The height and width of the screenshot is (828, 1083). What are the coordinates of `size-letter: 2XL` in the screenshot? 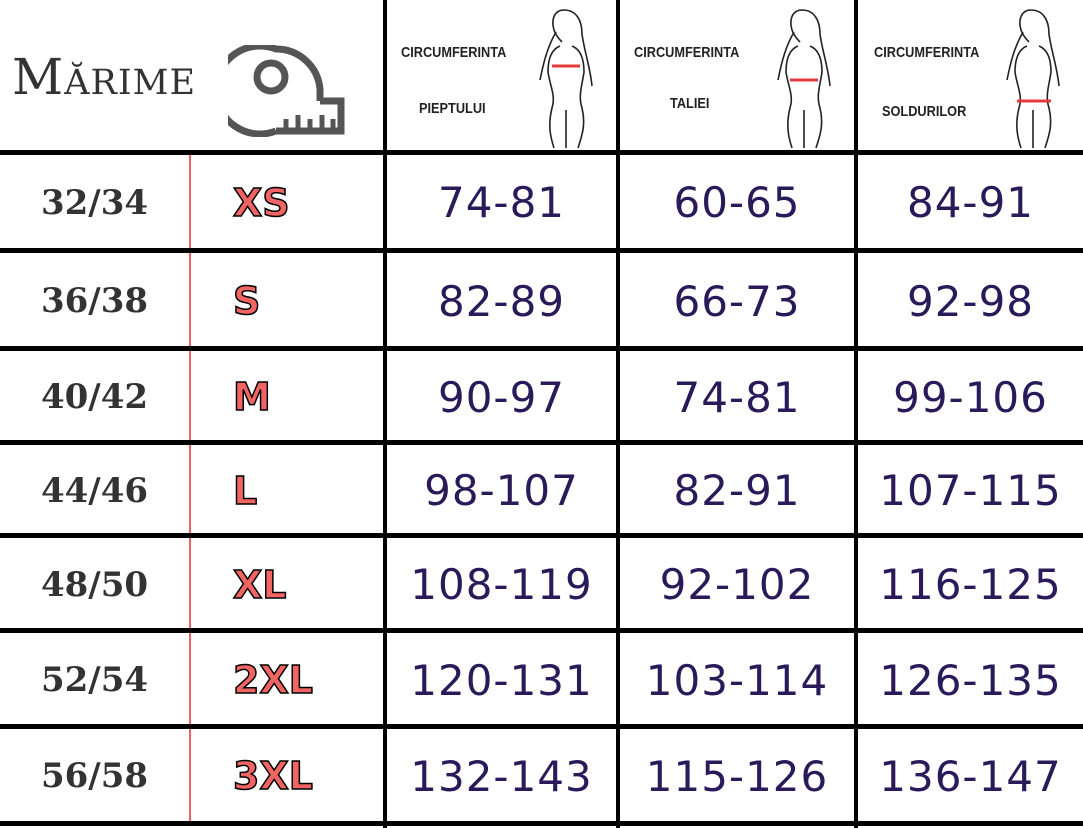 It's located at (272, 680).